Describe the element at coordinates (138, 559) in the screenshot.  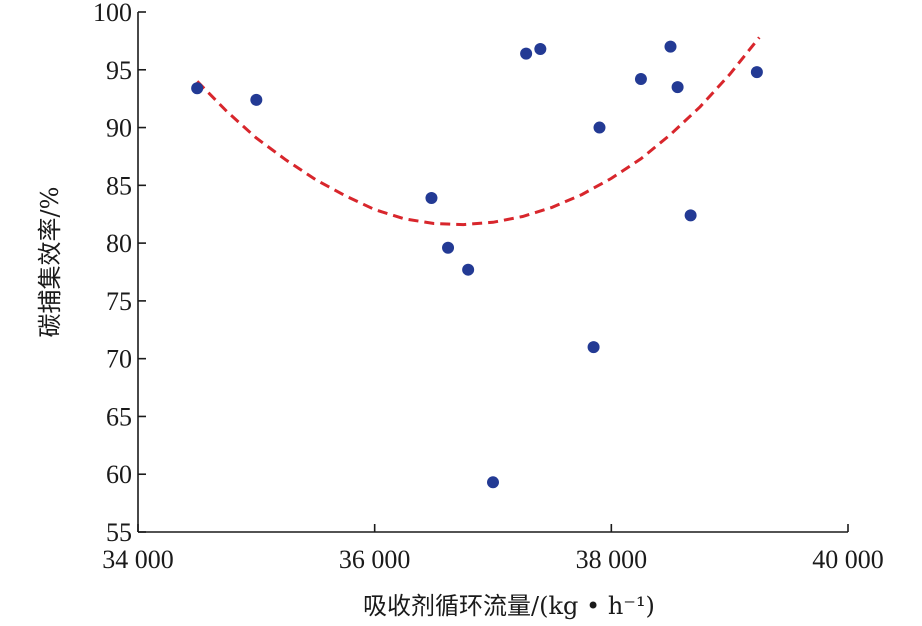
I see `x-tick-label: 34 000` at that location.